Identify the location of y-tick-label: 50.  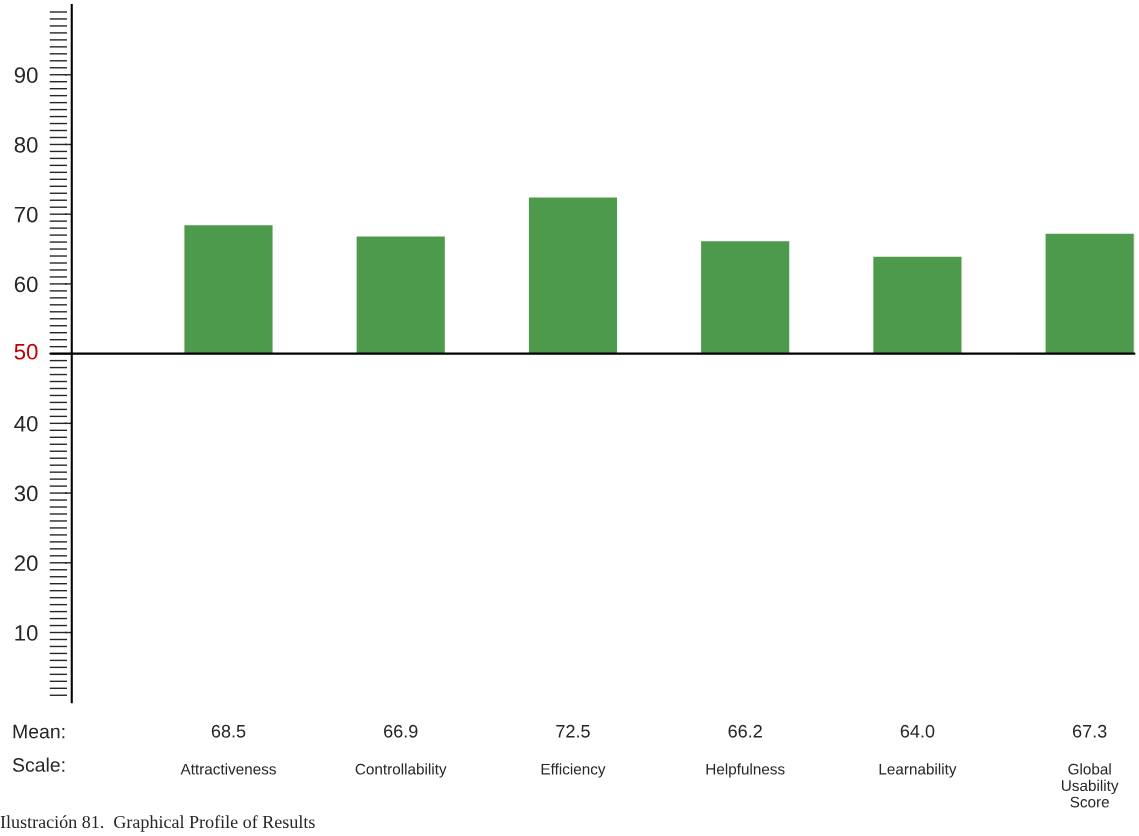
(26, 351).